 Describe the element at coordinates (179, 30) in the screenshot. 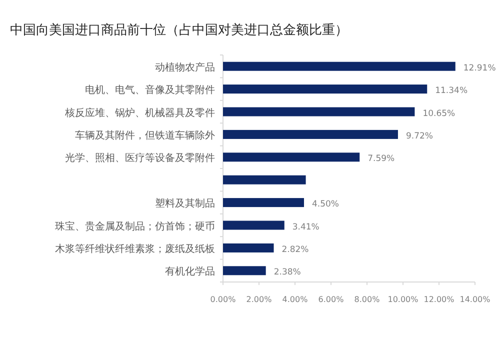

I see `title: 中国向美国进口商品前十位（占中国对美进口总金额比重）` at that location.